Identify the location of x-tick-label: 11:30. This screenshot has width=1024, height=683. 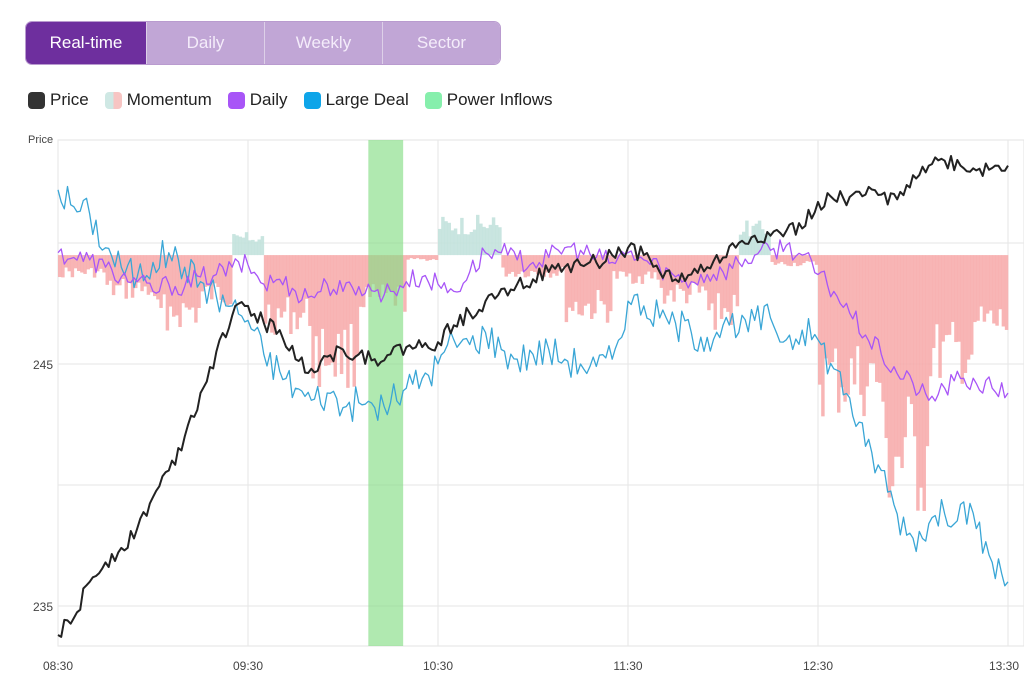
(627, 666).